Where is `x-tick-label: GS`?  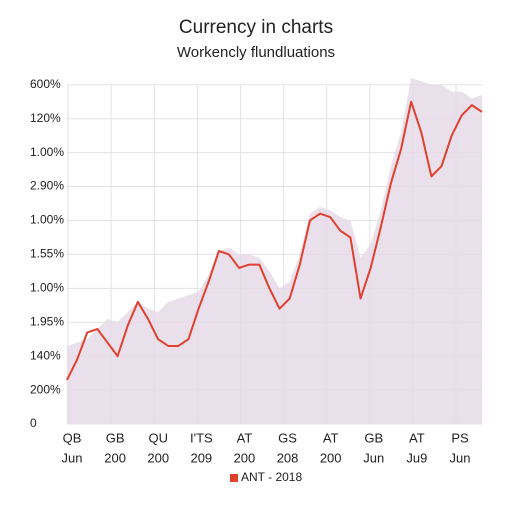
x-tick-label: GS is located at coordinates (287, 437).